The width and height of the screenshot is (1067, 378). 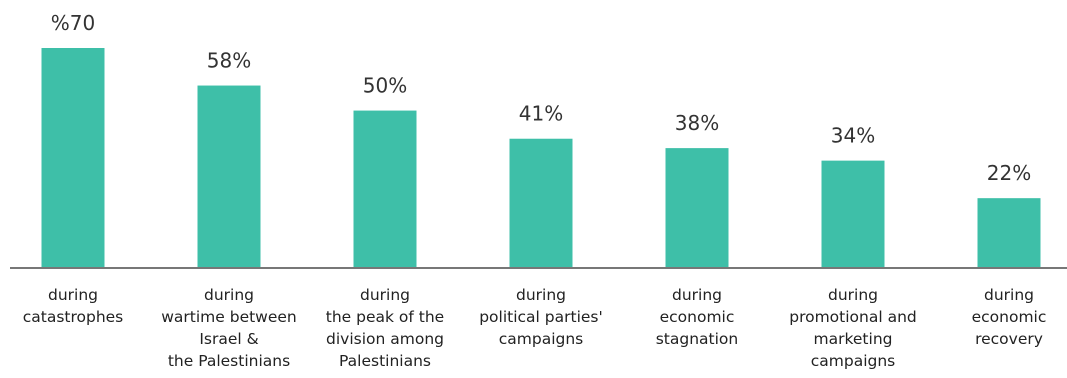 I want to click on data-label: %70, so click(x=73, y=23).